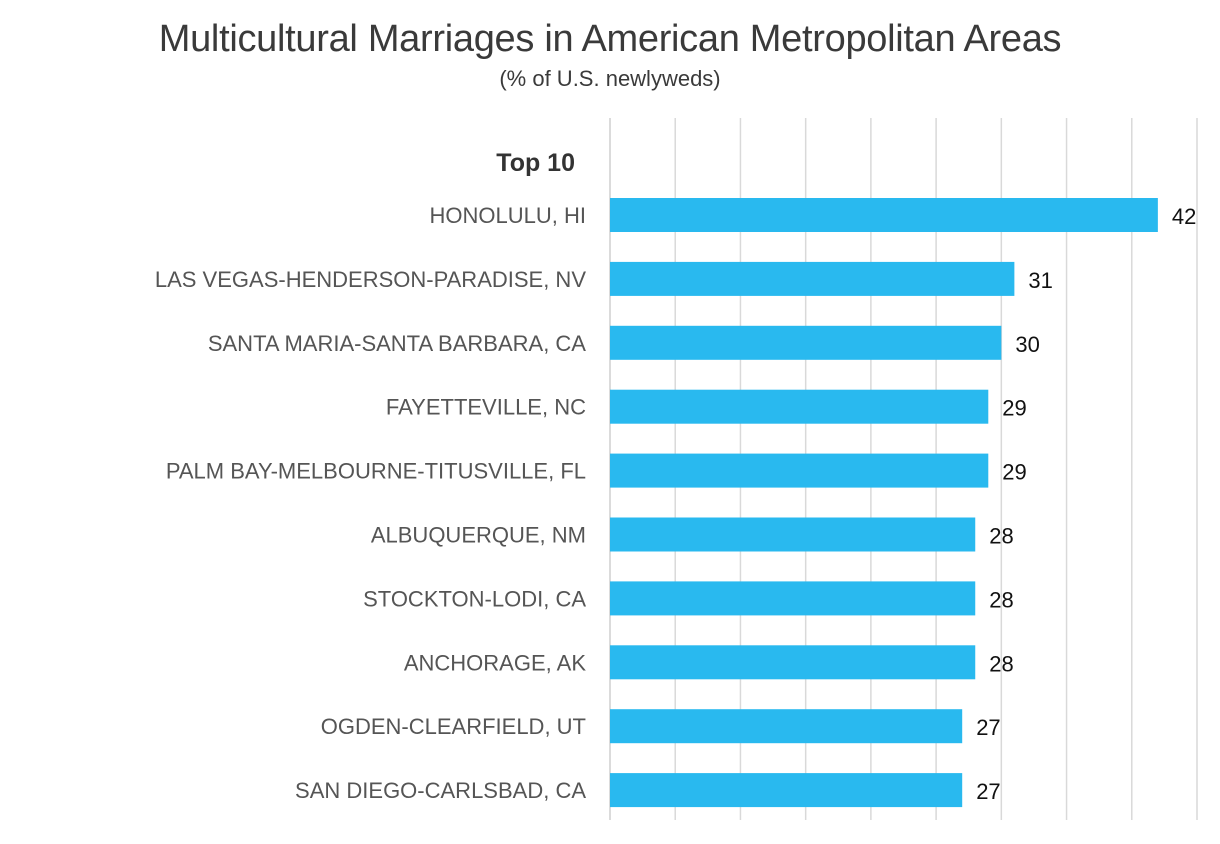 This screenshot has height=844, width=1220. Describe the element at coordinates (1027, 344) in the screenshot. I see `value-label: 30` at that location.